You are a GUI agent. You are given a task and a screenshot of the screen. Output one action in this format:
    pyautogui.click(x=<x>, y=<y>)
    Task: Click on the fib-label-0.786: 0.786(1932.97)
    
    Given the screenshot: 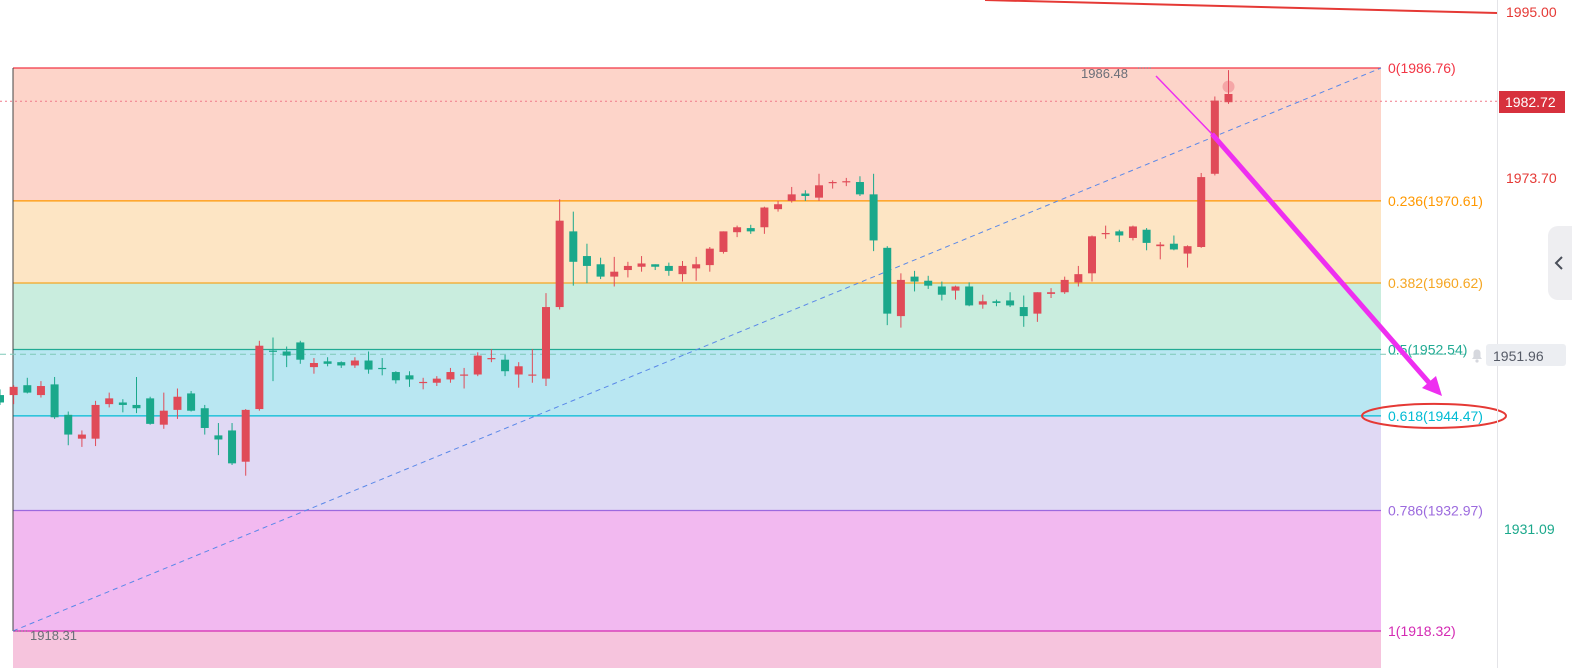 What is the action you would take?
    pyautogui.click(x=1435, y=510)
    